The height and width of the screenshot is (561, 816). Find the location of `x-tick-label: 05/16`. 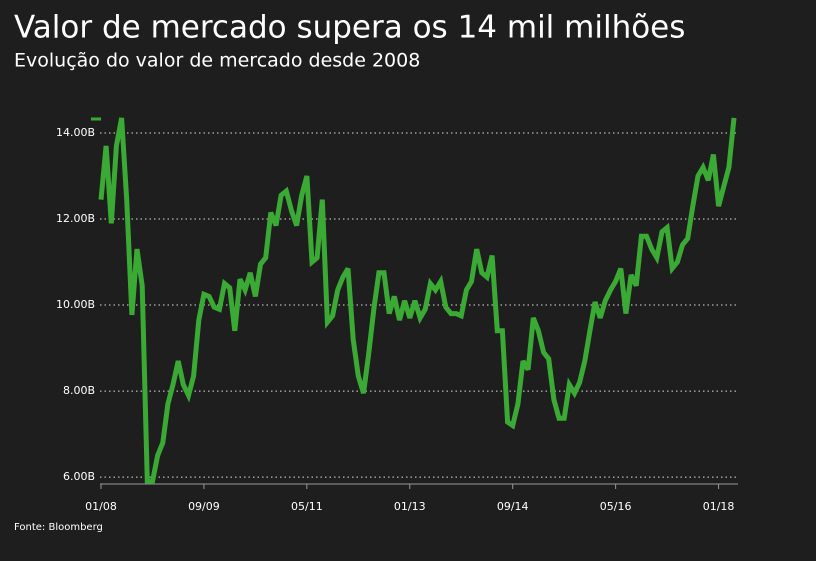

x-tick-label: 05/16 is located at coordinates (616, 506).